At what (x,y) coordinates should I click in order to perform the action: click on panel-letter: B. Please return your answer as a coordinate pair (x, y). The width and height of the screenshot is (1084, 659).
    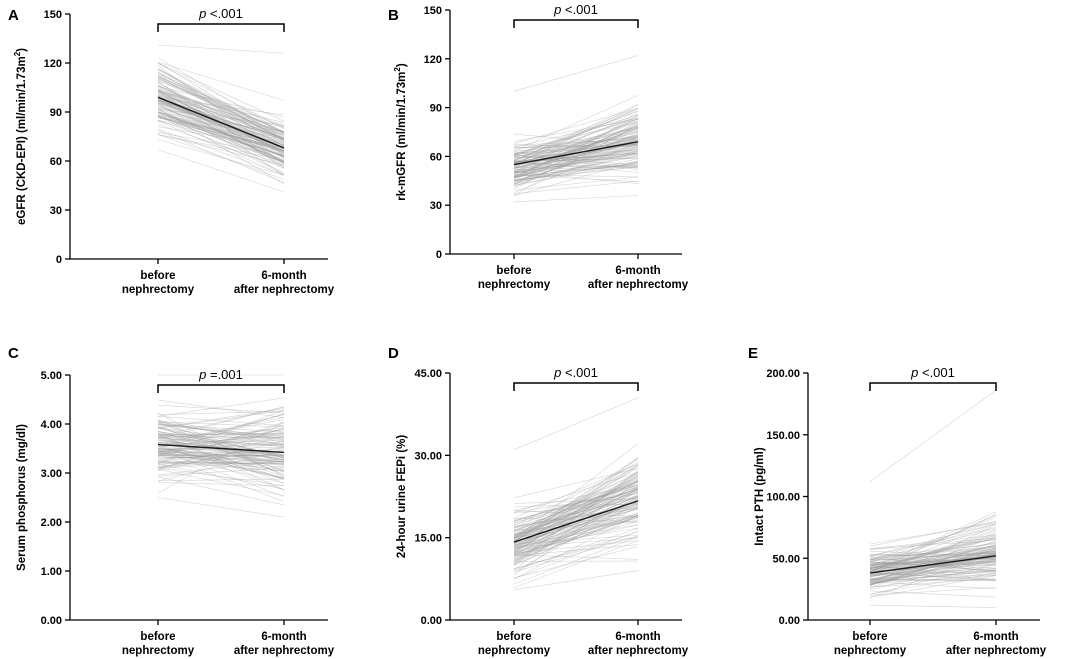
    Looking at the image, I should click on (393, 15).